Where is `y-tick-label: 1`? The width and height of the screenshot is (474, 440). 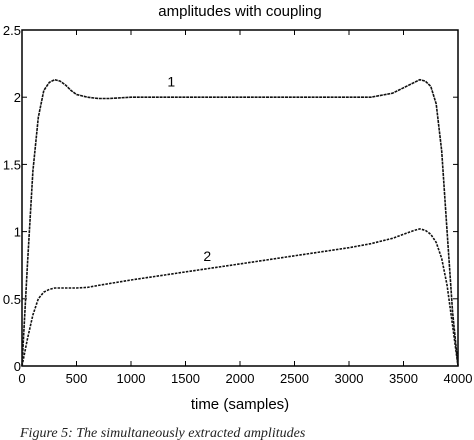
y-tick-label: 1 is located at coordinates (17, 232).